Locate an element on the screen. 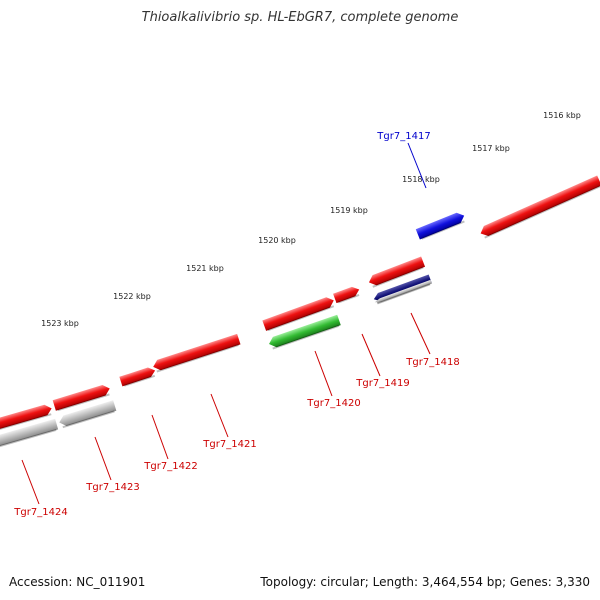 The width and height of the screenshot is (600, 600). kbp-label: 1516 kbp is located at coordinates (562, 115).